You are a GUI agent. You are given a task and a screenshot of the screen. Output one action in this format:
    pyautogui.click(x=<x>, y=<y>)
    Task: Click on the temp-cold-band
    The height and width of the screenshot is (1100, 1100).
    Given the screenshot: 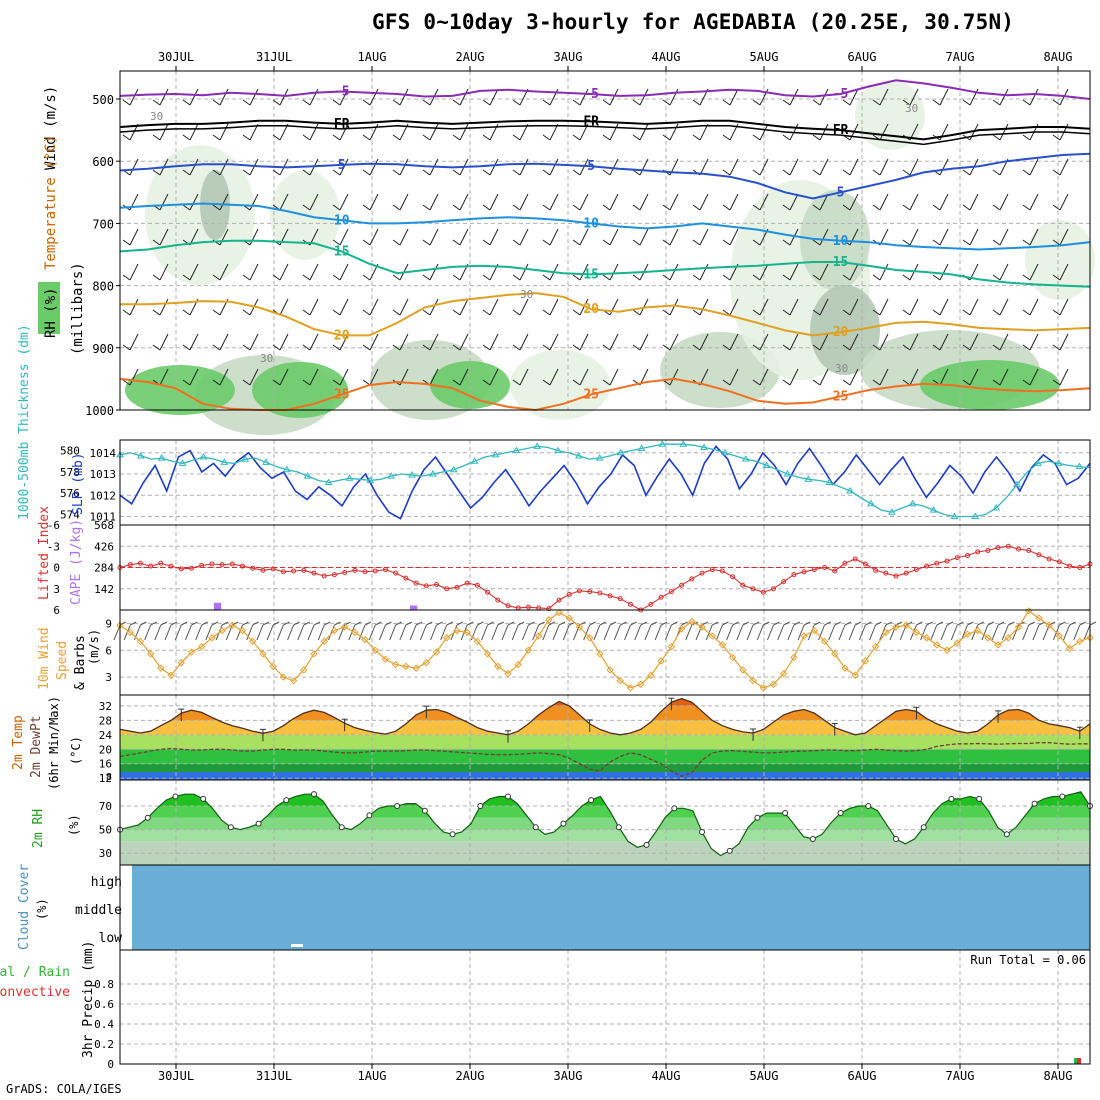 What is the action you would take?
    pyautogui.click(x=605, y=776)
    